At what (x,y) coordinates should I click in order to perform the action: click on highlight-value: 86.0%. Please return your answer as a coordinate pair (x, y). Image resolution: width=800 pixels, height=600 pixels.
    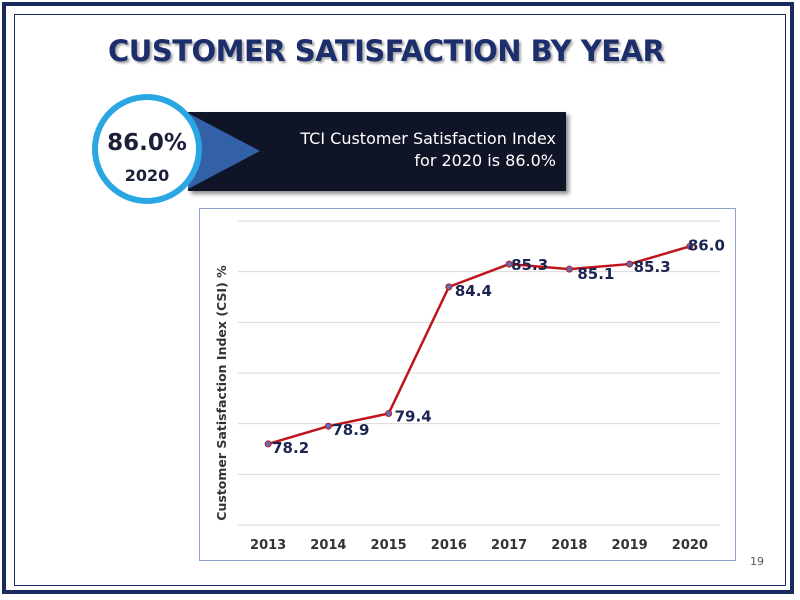
    Looking at the image, I should click on (147, 143).